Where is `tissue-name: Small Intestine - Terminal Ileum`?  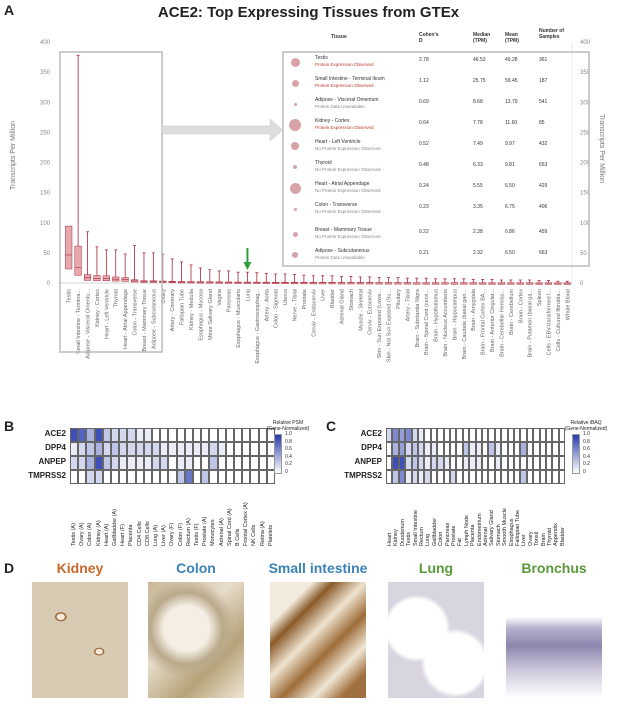
tissue-name: Small Intestine - Terminal Ileum is located at coordinates (350, 79).